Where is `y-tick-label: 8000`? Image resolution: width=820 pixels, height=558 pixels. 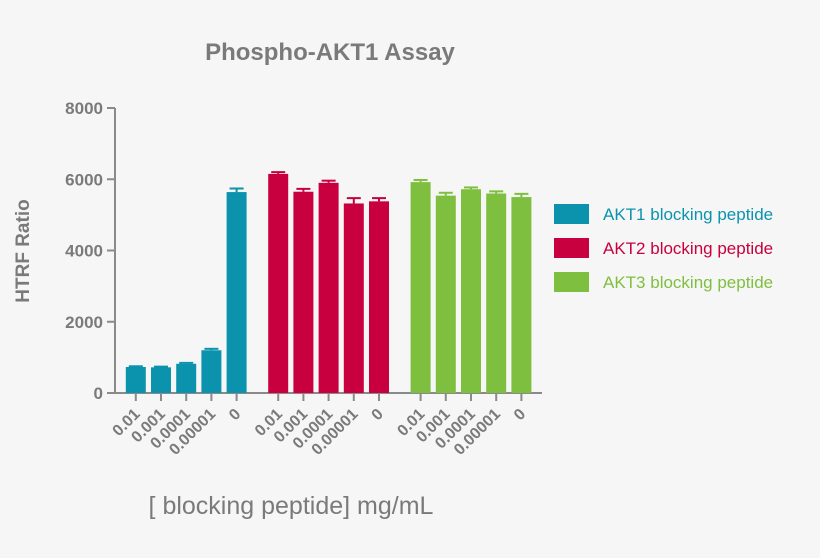 y-tick-label: 8000 is located at coordinates (84, 108).